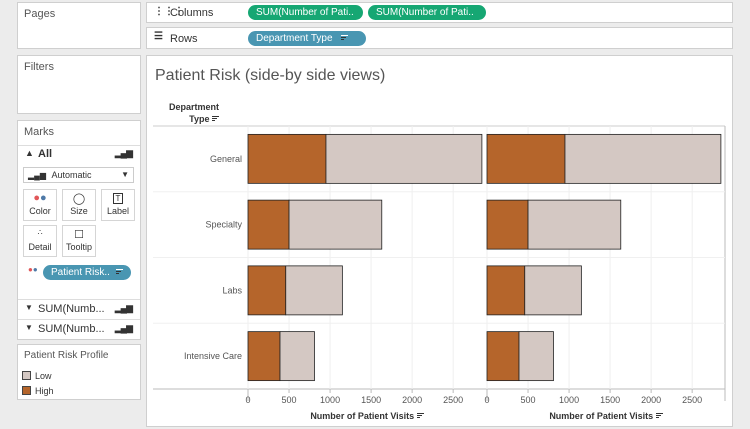 The width and height of the screenshot is (750, 429). I want to click on rows-icon: ☰, so click(158, 36).